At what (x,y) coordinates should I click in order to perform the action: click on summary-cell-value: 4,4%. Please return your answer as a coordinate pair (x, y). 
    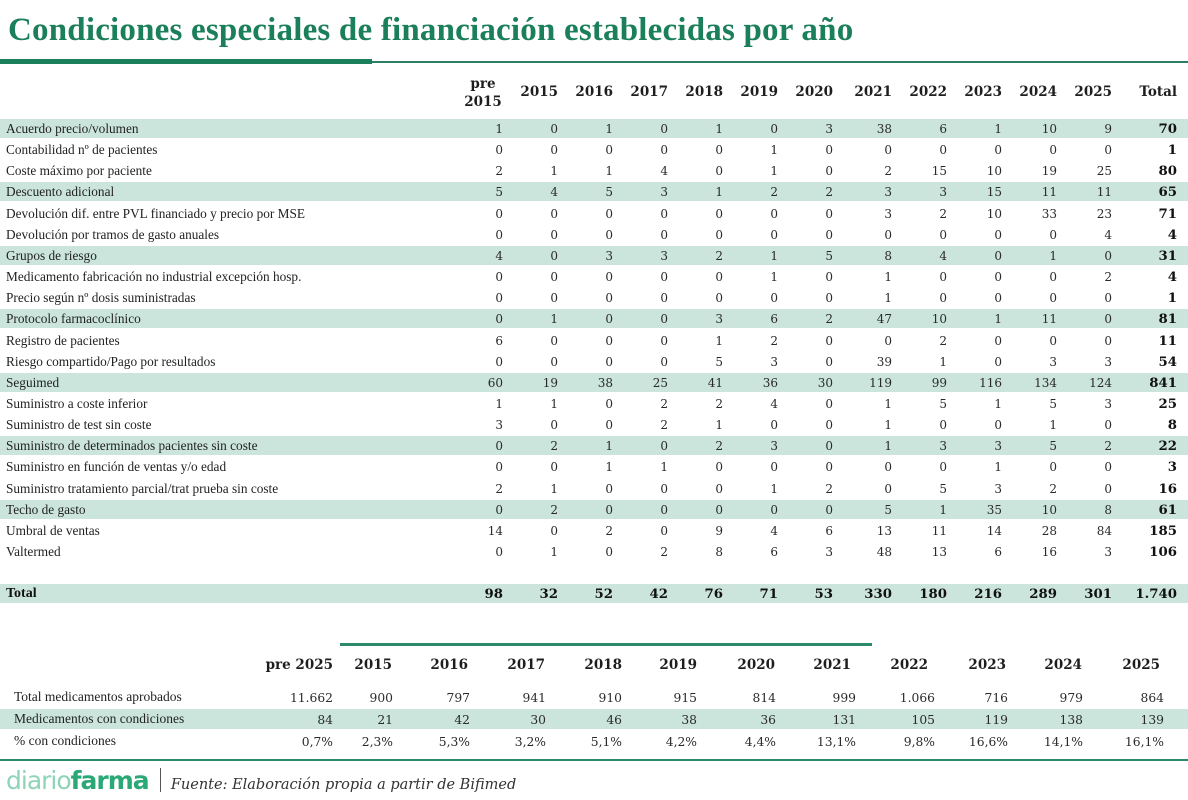
    Looking at the image, I should click on (760, 742).